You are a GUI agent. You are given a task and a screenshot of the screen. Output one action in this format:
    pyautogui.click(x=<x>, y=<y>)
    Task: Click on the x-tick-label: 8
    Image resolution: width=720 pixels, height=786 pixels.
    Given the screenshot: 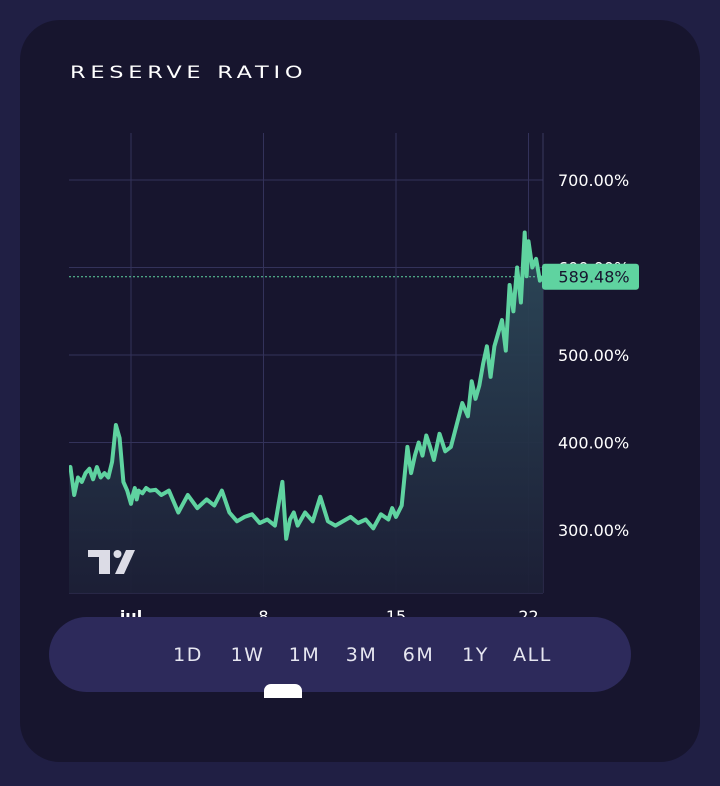 What is the action you would take?
    pyautogui.click(x=263, y=616)
    